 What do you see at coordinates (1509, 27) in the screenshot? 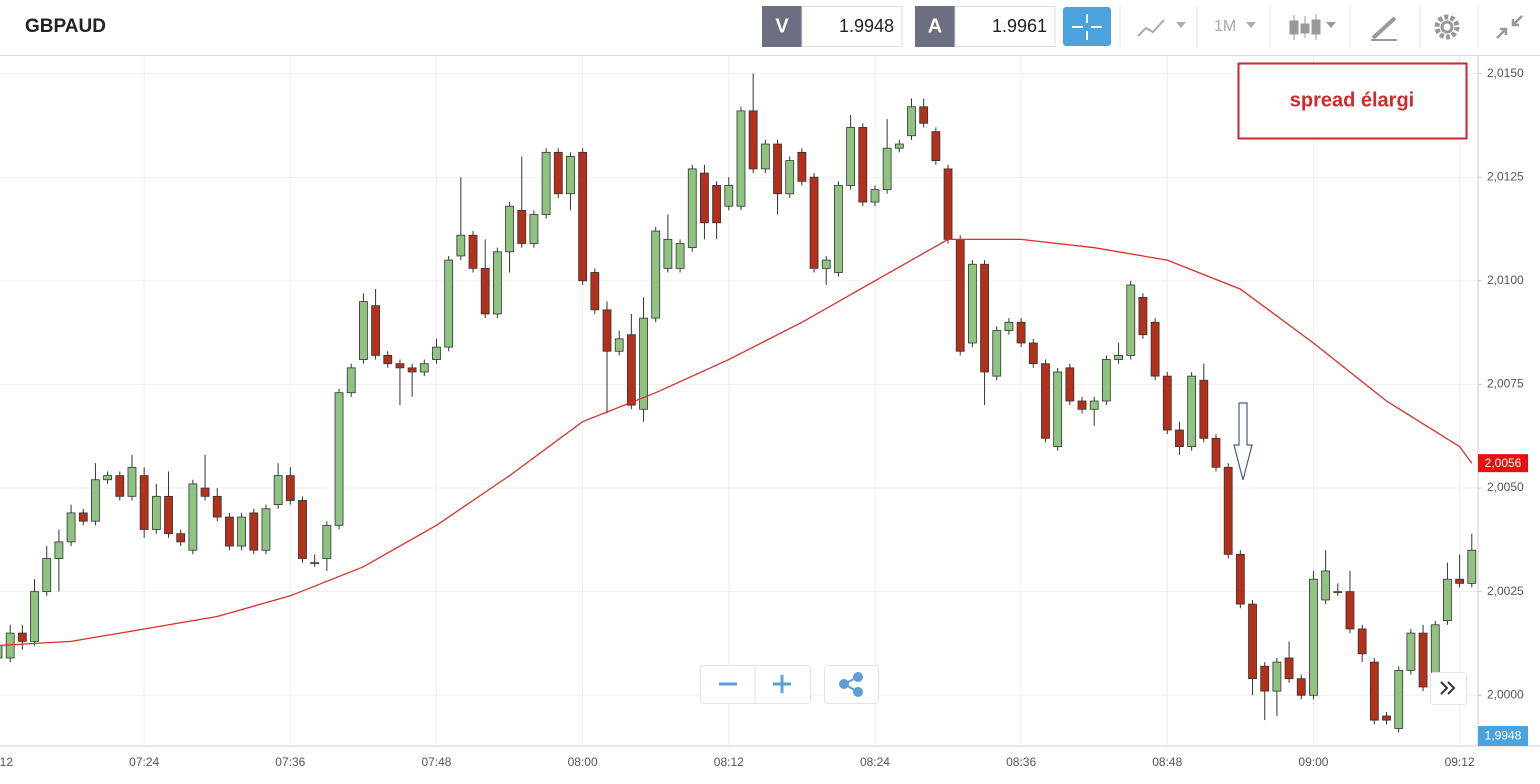
I see `collapse-button` at bounding box center [1509, 27].